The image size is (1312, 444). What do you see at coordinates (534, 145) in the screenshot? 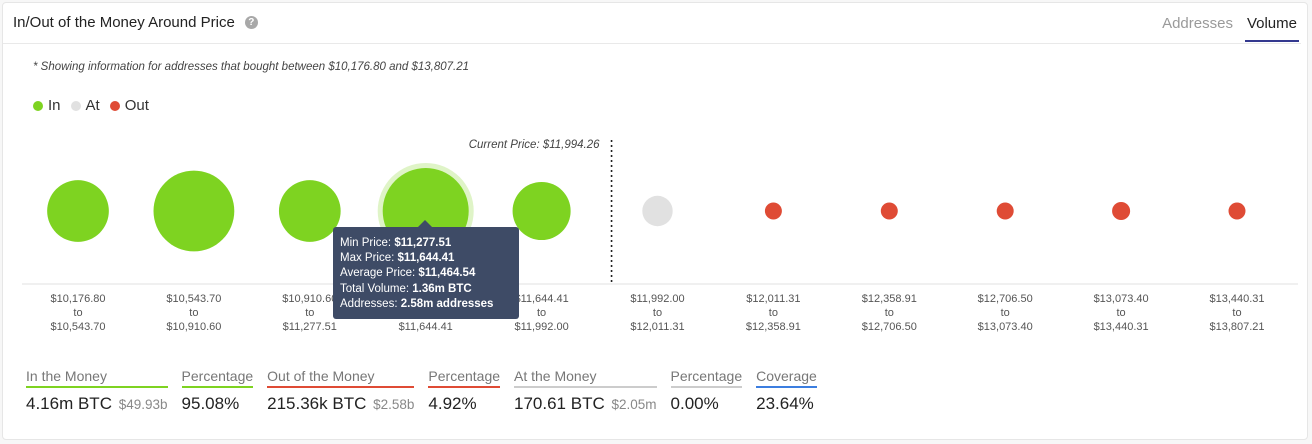
I see `current-price-label: Current Price: $11,994.26` at bounding box center [534, 145].